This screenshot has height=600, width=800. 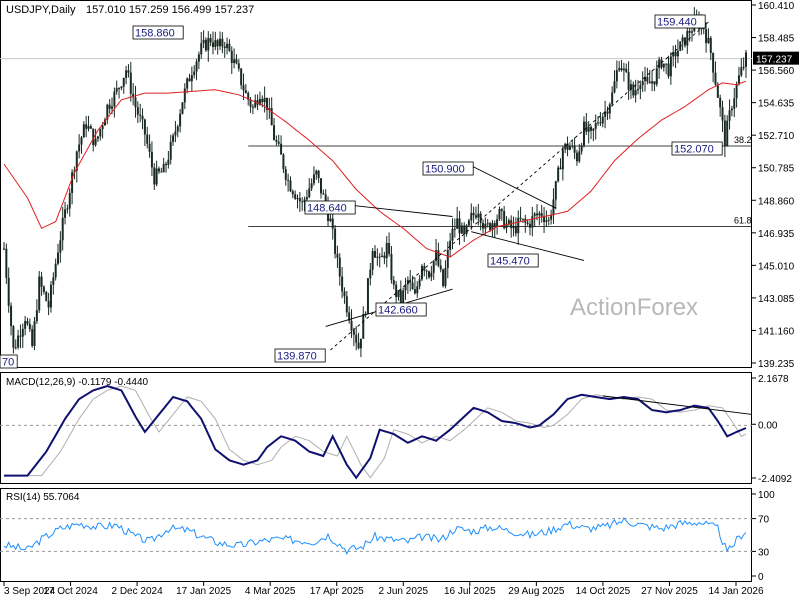 What do you see at coordinates (634, 307) in the screenshot?
I see `watermark: ActionForex` at bounding box center [634, 307].